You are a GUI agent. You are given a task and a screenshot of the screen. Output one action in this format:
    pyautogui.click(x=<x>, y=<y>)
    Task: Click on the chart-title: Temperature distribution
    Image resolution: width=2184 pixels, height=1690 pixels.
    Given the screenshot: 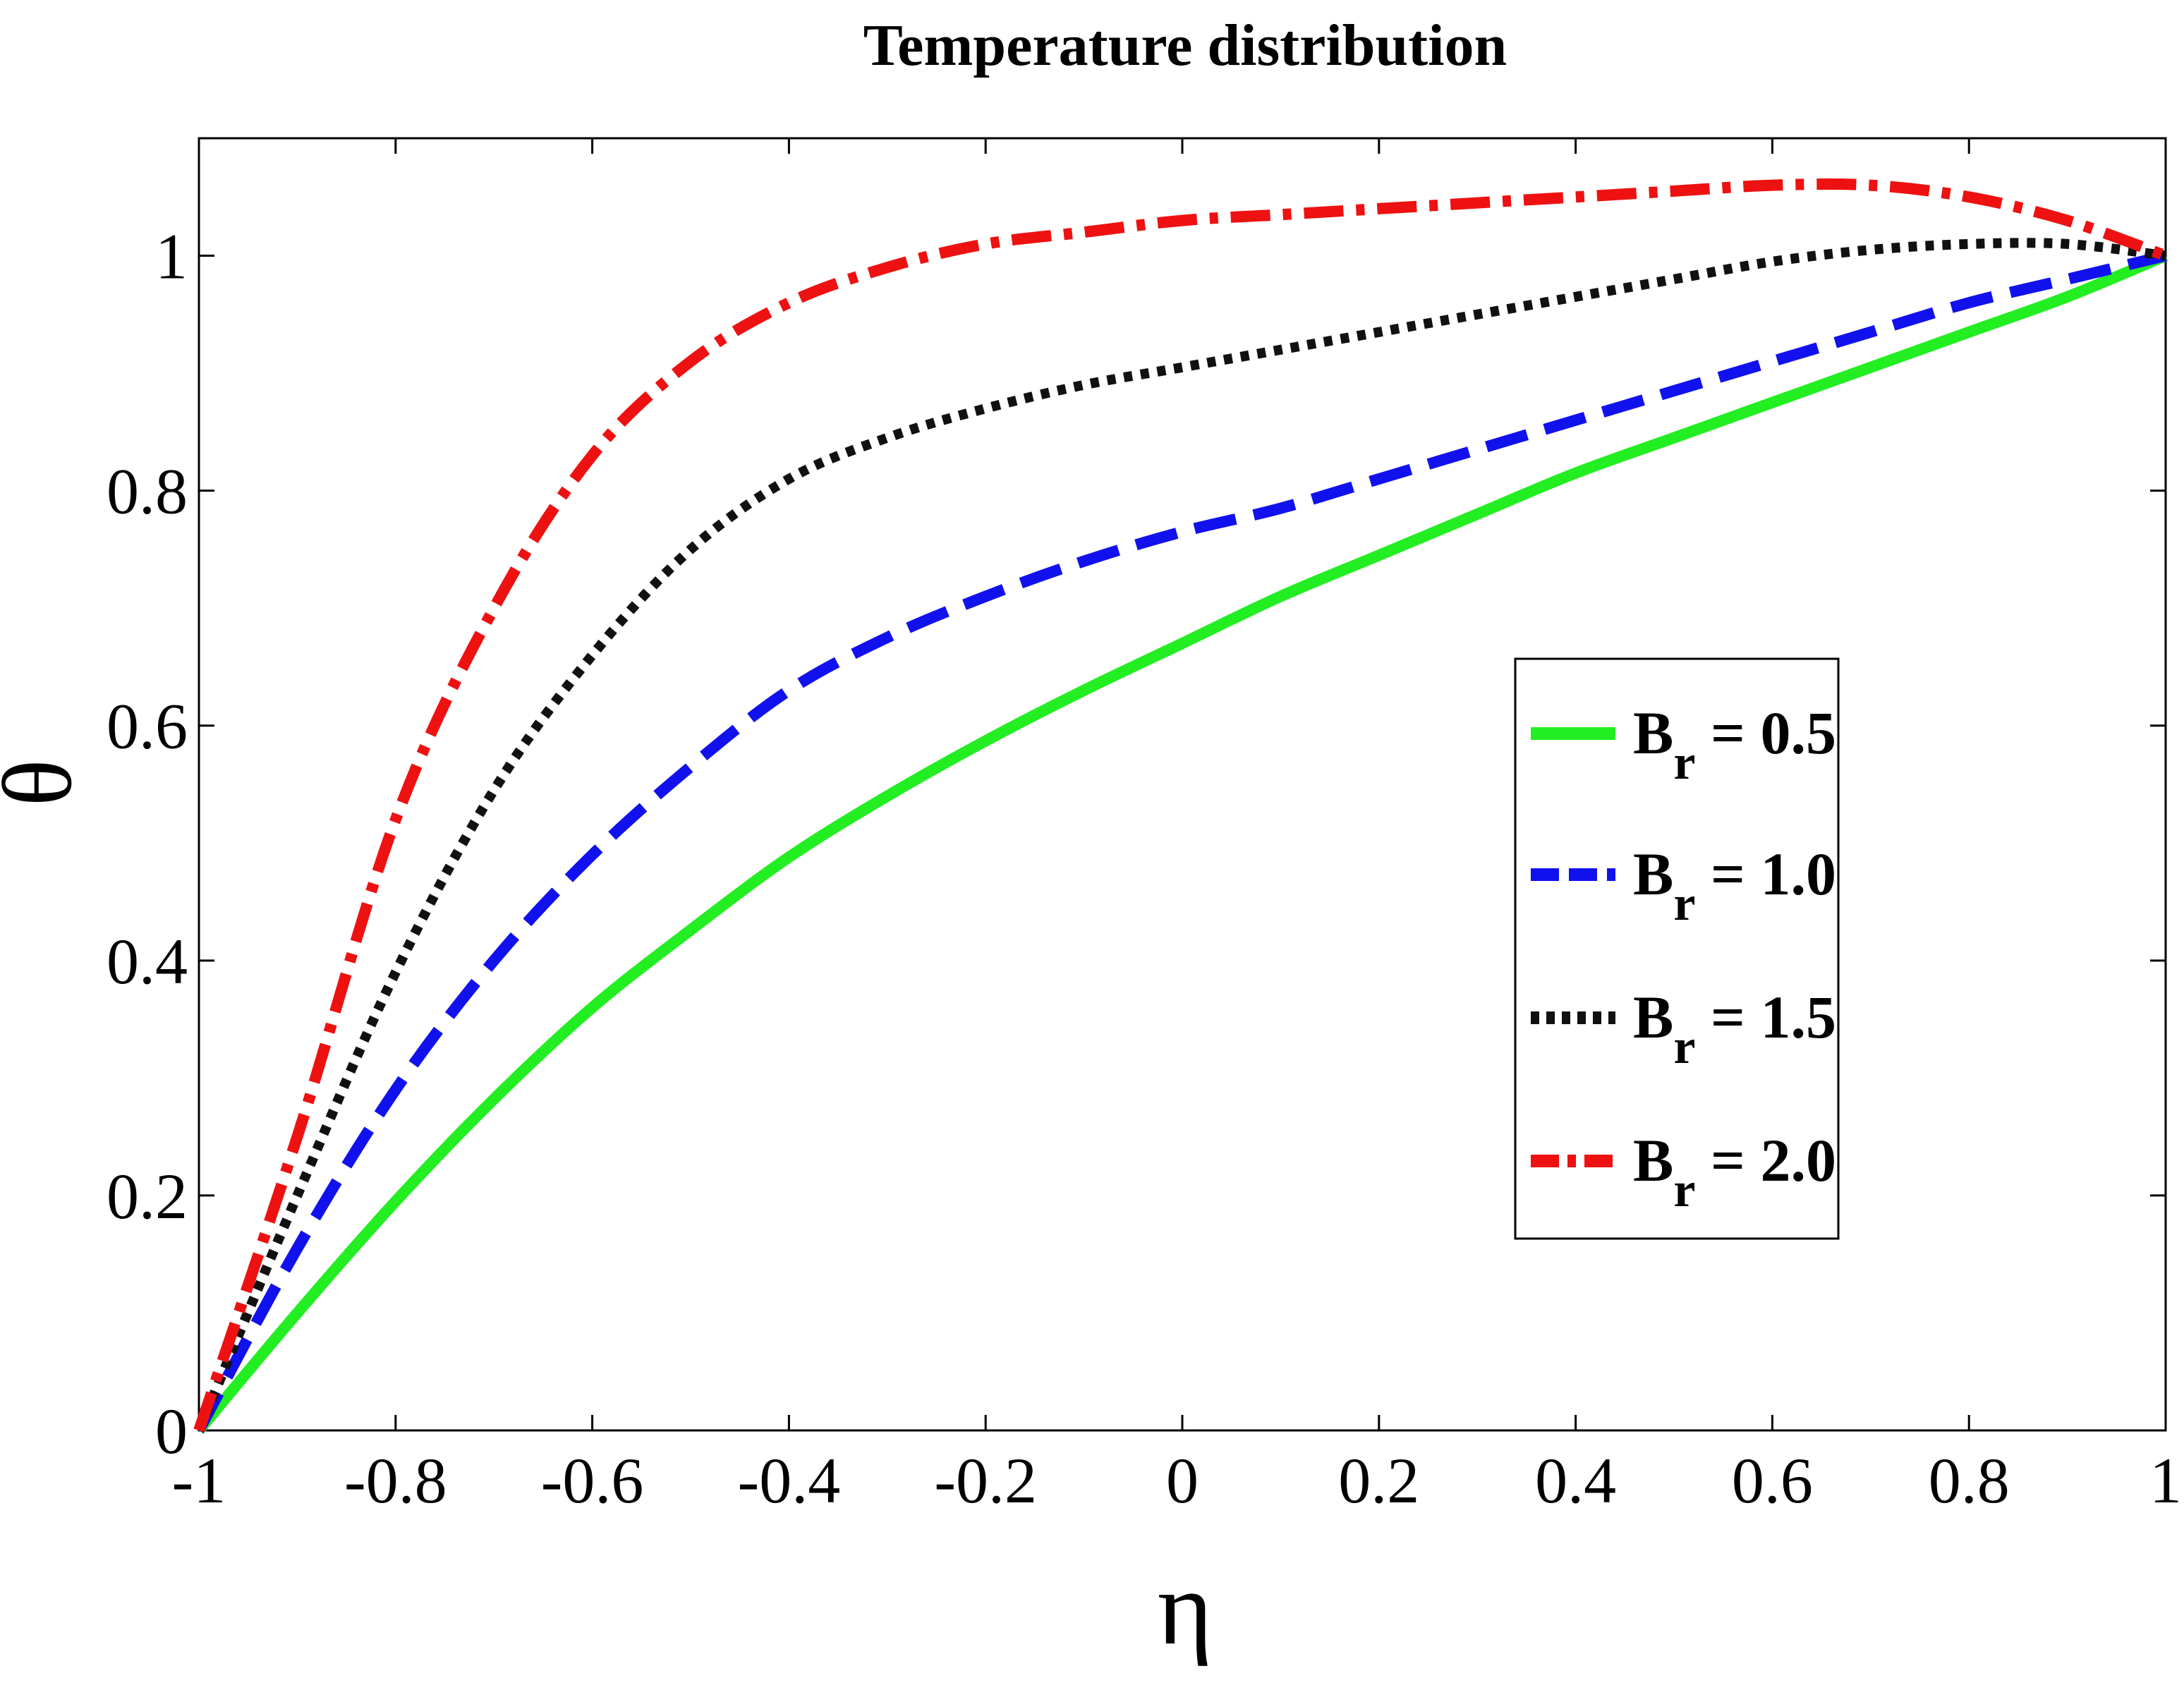 What is the action you would take?
    pyautogui.click(x=1185, y=45)
    